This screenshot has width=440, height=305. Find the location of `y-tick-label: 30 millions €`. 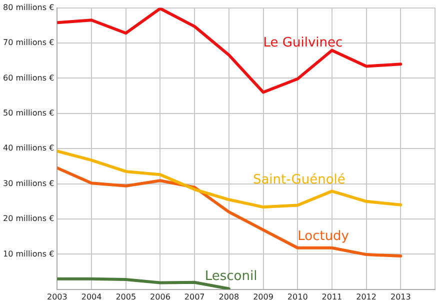

y-tick-label: 30 millions € is located at coordinates (28, 183).